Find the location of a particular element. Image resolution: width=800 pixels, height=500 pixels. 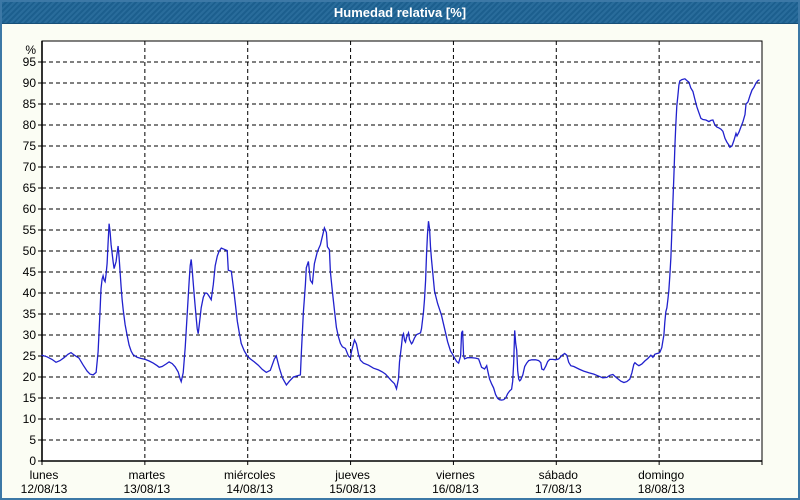

y-tick-label: 65 is located at coordinates (30, 188).